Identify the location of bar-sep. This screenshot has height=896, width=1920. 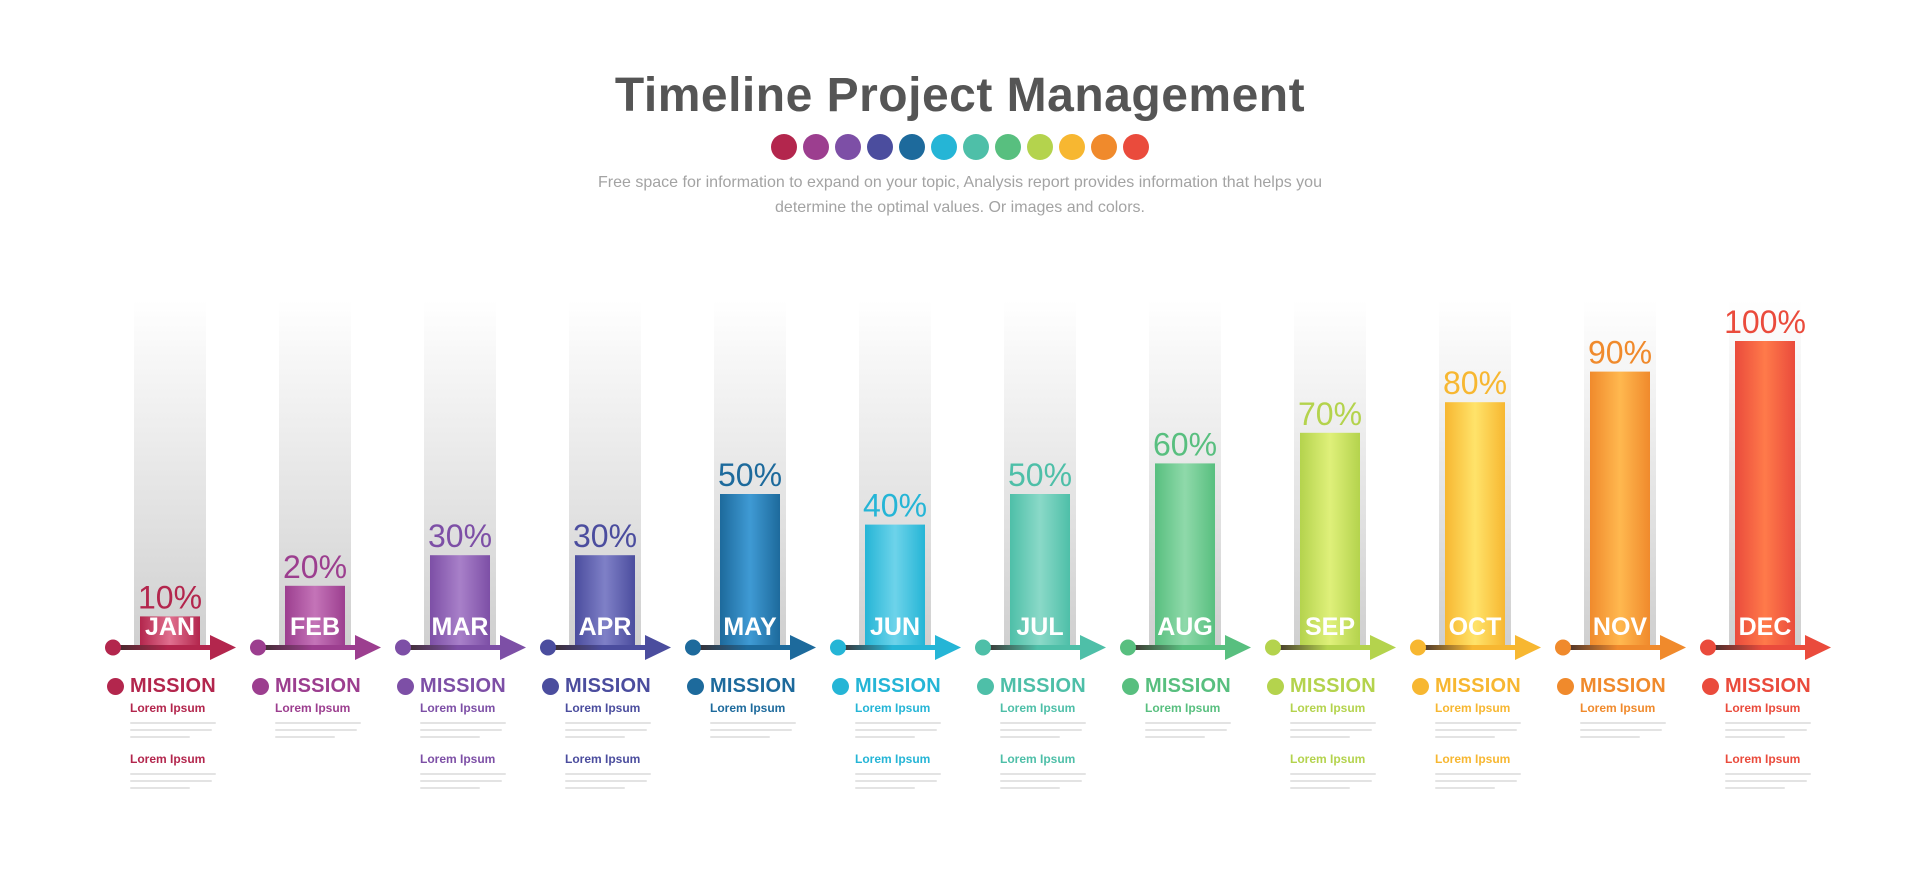
(1330, 539).